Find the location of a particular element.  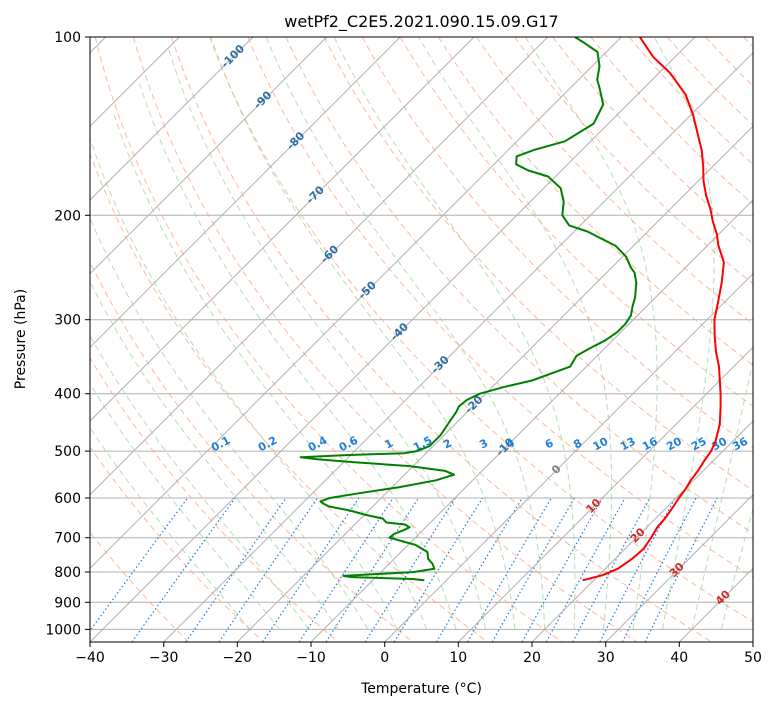

x-tick-label: −30 is located at coordinates (164, 658).